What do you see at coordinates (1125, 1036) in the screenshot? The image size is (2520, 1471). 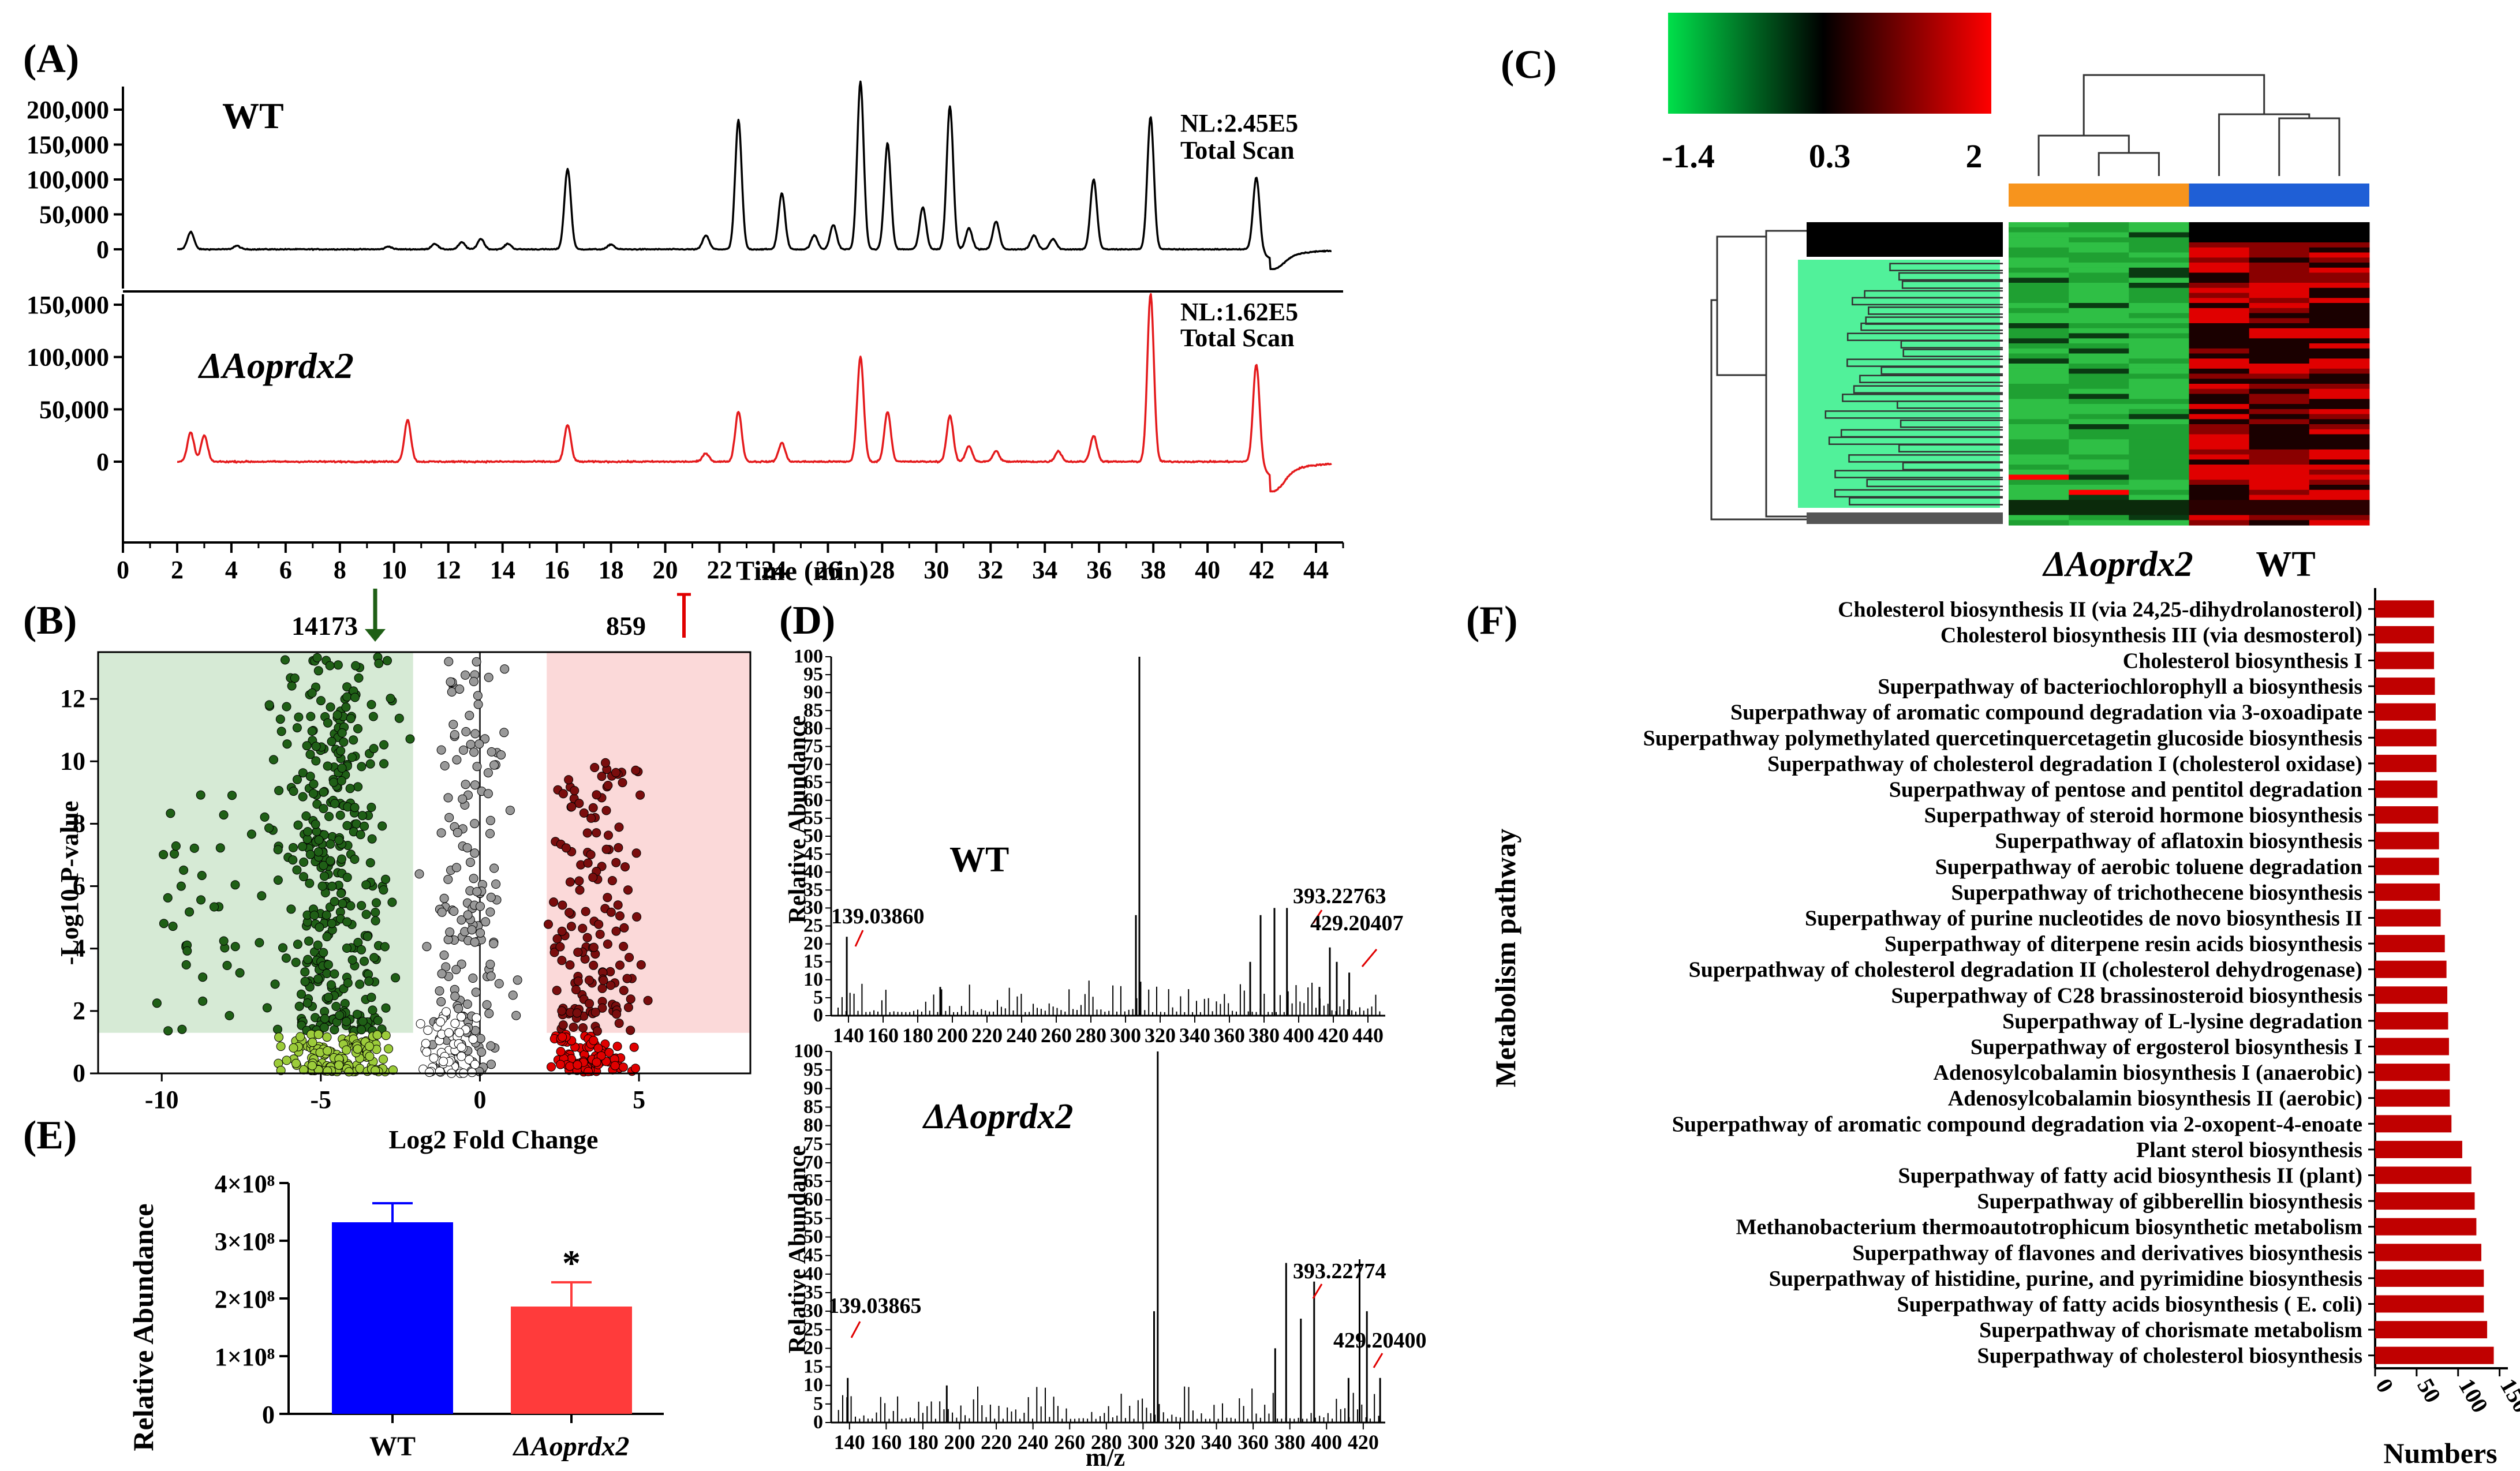 I see `spectrum-wt-xtick-label: 300` at bounding box center [1125, 1036].